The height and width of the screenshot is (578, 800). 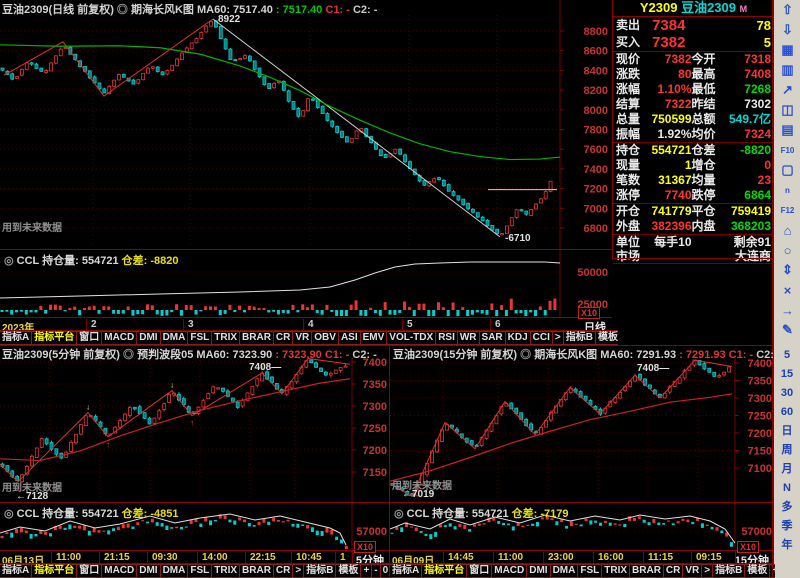 What do you see at coordinates (67, 514) in the screenshot?
I see `ccl-open-interest-label: CCL 持仓量: 554721` at bounding box center [67, 514].